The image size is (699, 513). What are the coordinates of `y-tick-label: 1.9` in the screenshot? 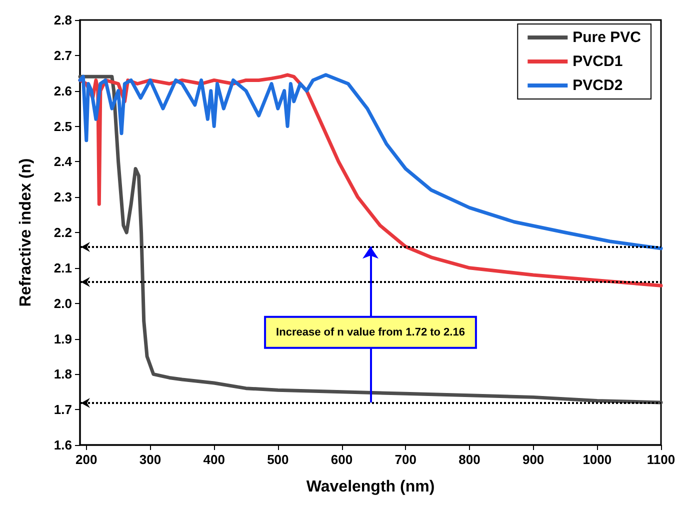 It's located at (63, 338).